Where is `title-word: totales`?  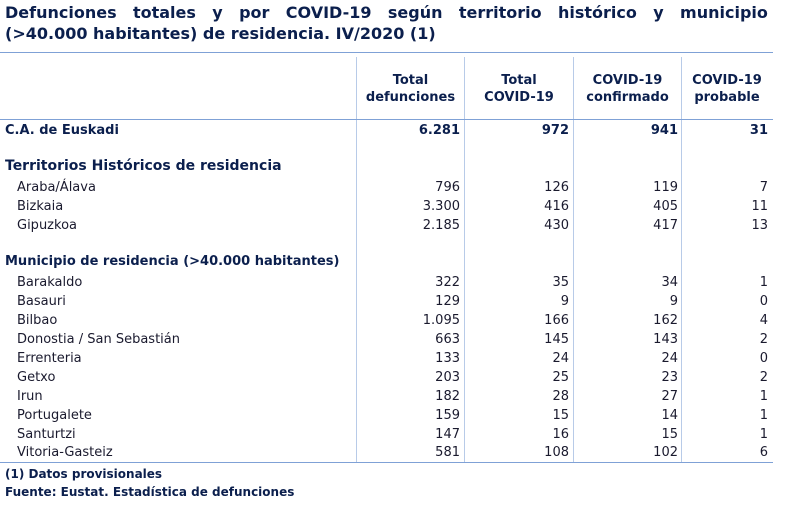
title-word: totales is located at coordinates (164, 12).